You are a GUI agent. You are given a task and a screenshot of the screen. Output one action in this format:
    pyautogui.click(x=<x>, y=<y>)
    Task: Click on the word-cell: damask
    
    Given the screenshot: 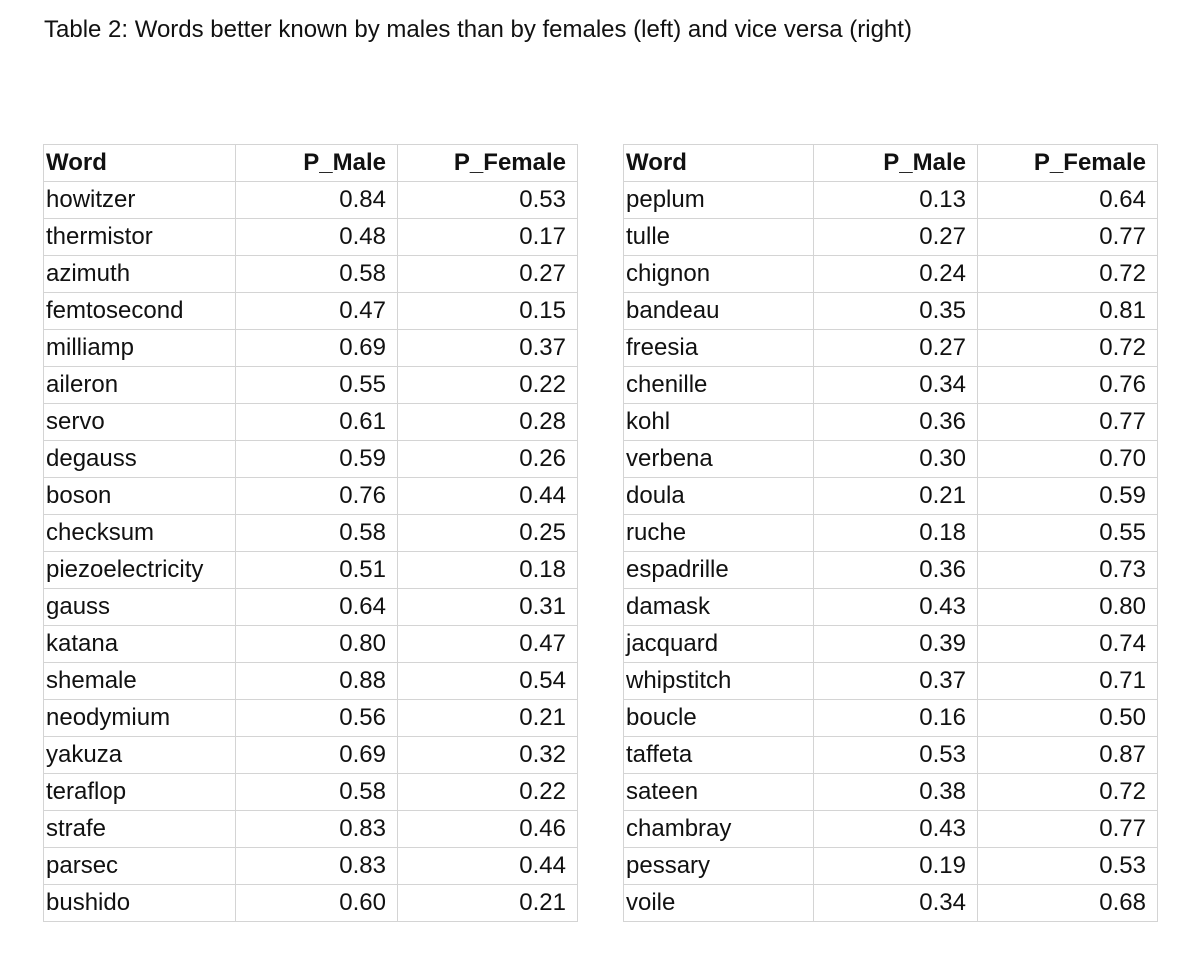 What is the action you would take?
    pyautogui.click(x=718, y=607)
    